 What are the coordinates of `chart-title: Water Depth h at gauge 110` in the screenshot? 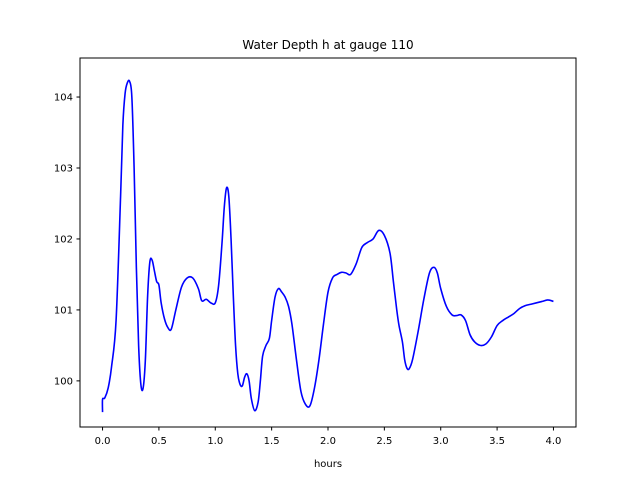 It's located at (327, 45).